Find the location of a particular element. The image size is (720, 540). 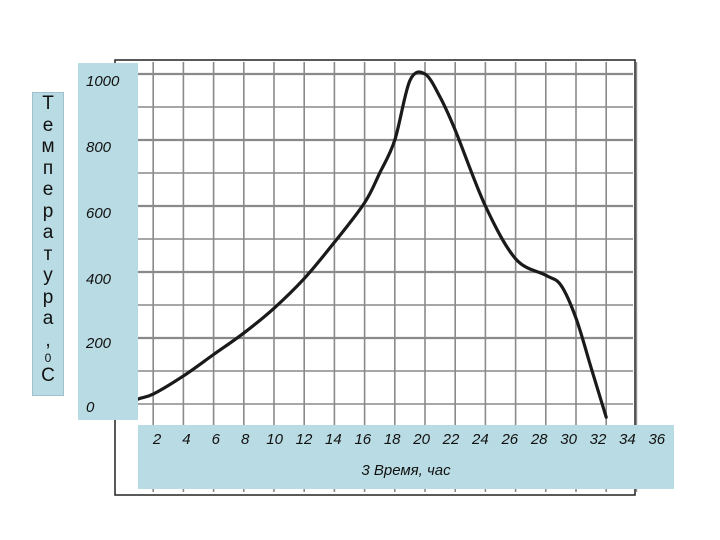

y-axis-label-char: 0 is located at coordinates (48, 358).